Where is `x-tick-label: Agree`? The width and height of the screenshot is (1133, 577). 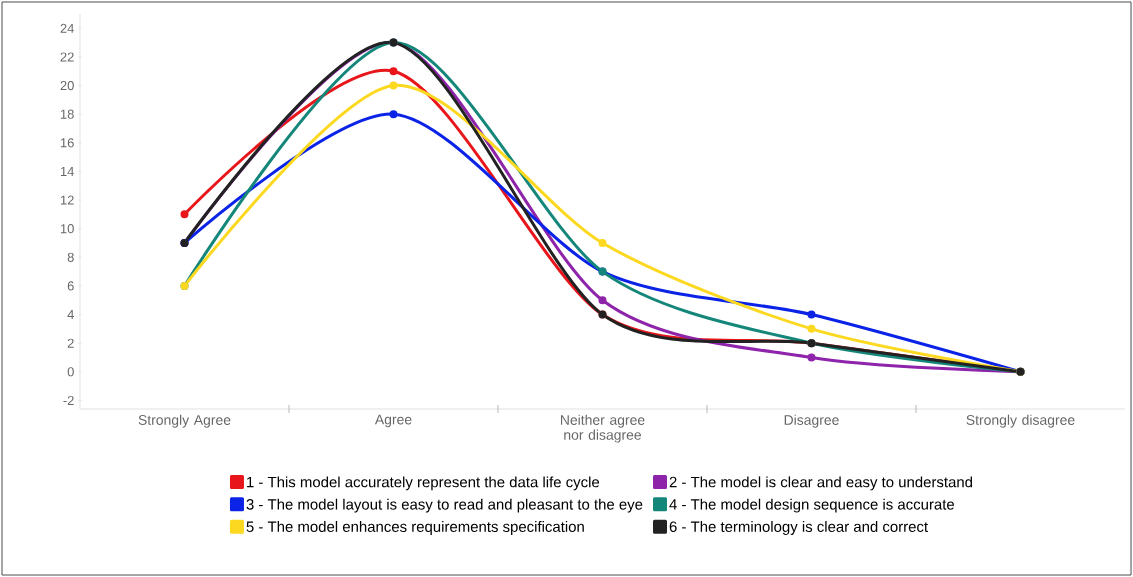 x-tick-label: Agree is located at coordinates (393, 421).